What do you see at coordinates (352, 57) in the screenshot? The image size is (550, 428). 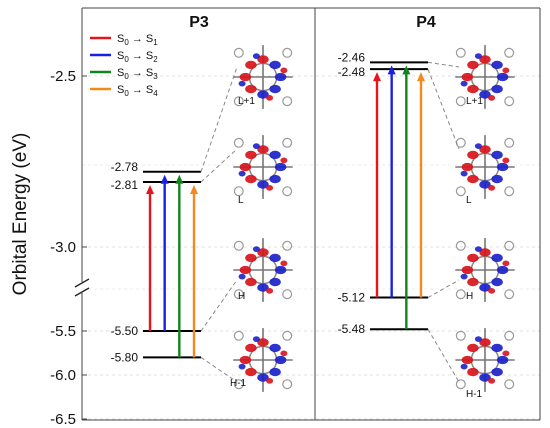 I see `energy-level-label: -2.46` at bounding box center [352, 57].